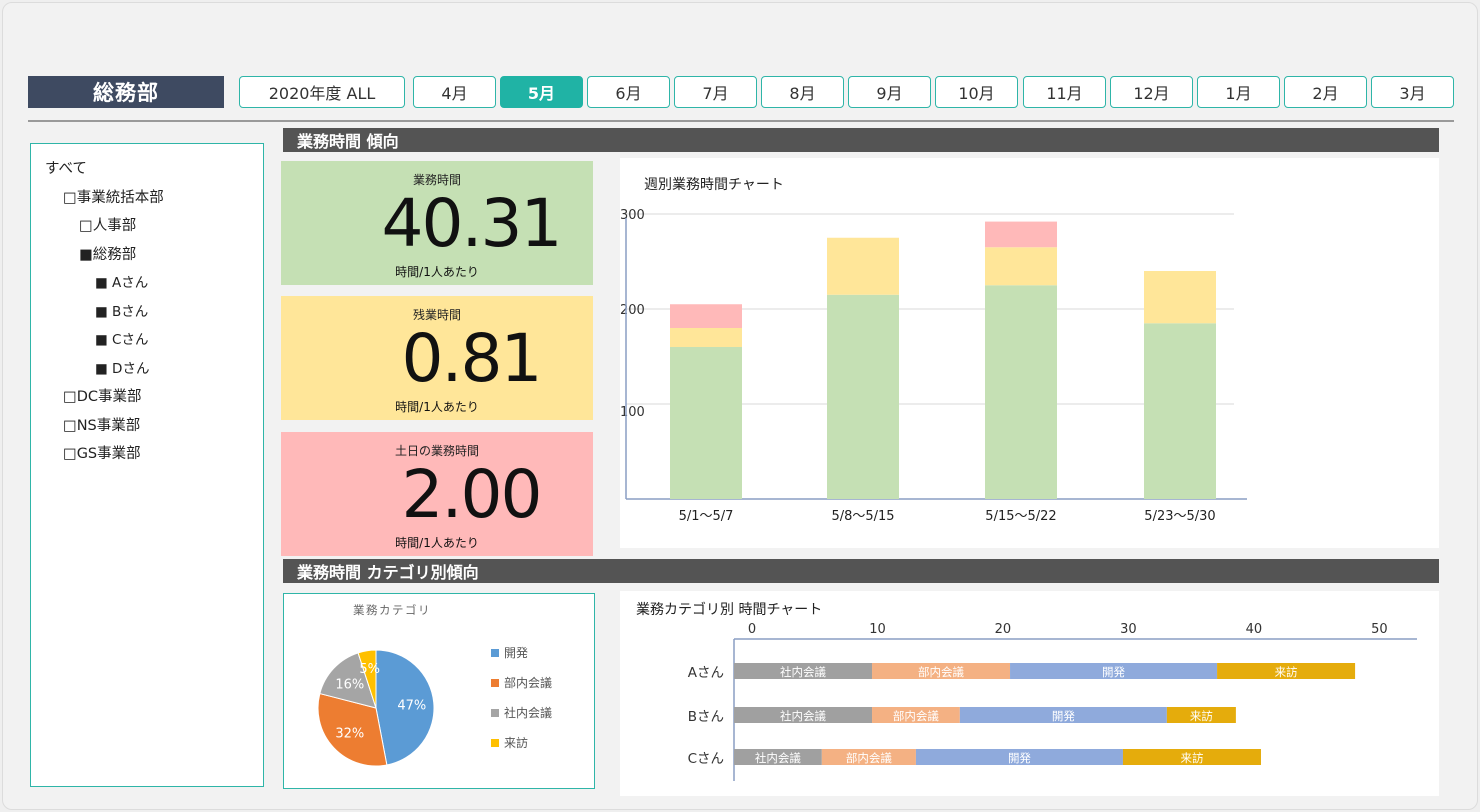 Image resolution: width=1480 pixels, height=812 pixels. I want to click on tree-item: ■ Bさん, so click(122, 311).